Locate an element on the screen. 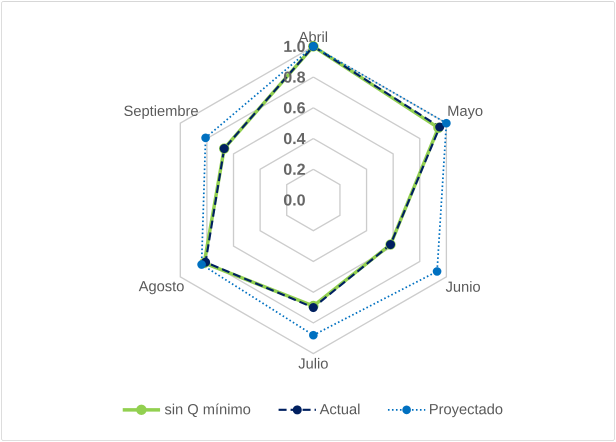 The width and height of the screenshot is (616, 442). y-tick-label: 0.0 is located at coordinates (294, 200).